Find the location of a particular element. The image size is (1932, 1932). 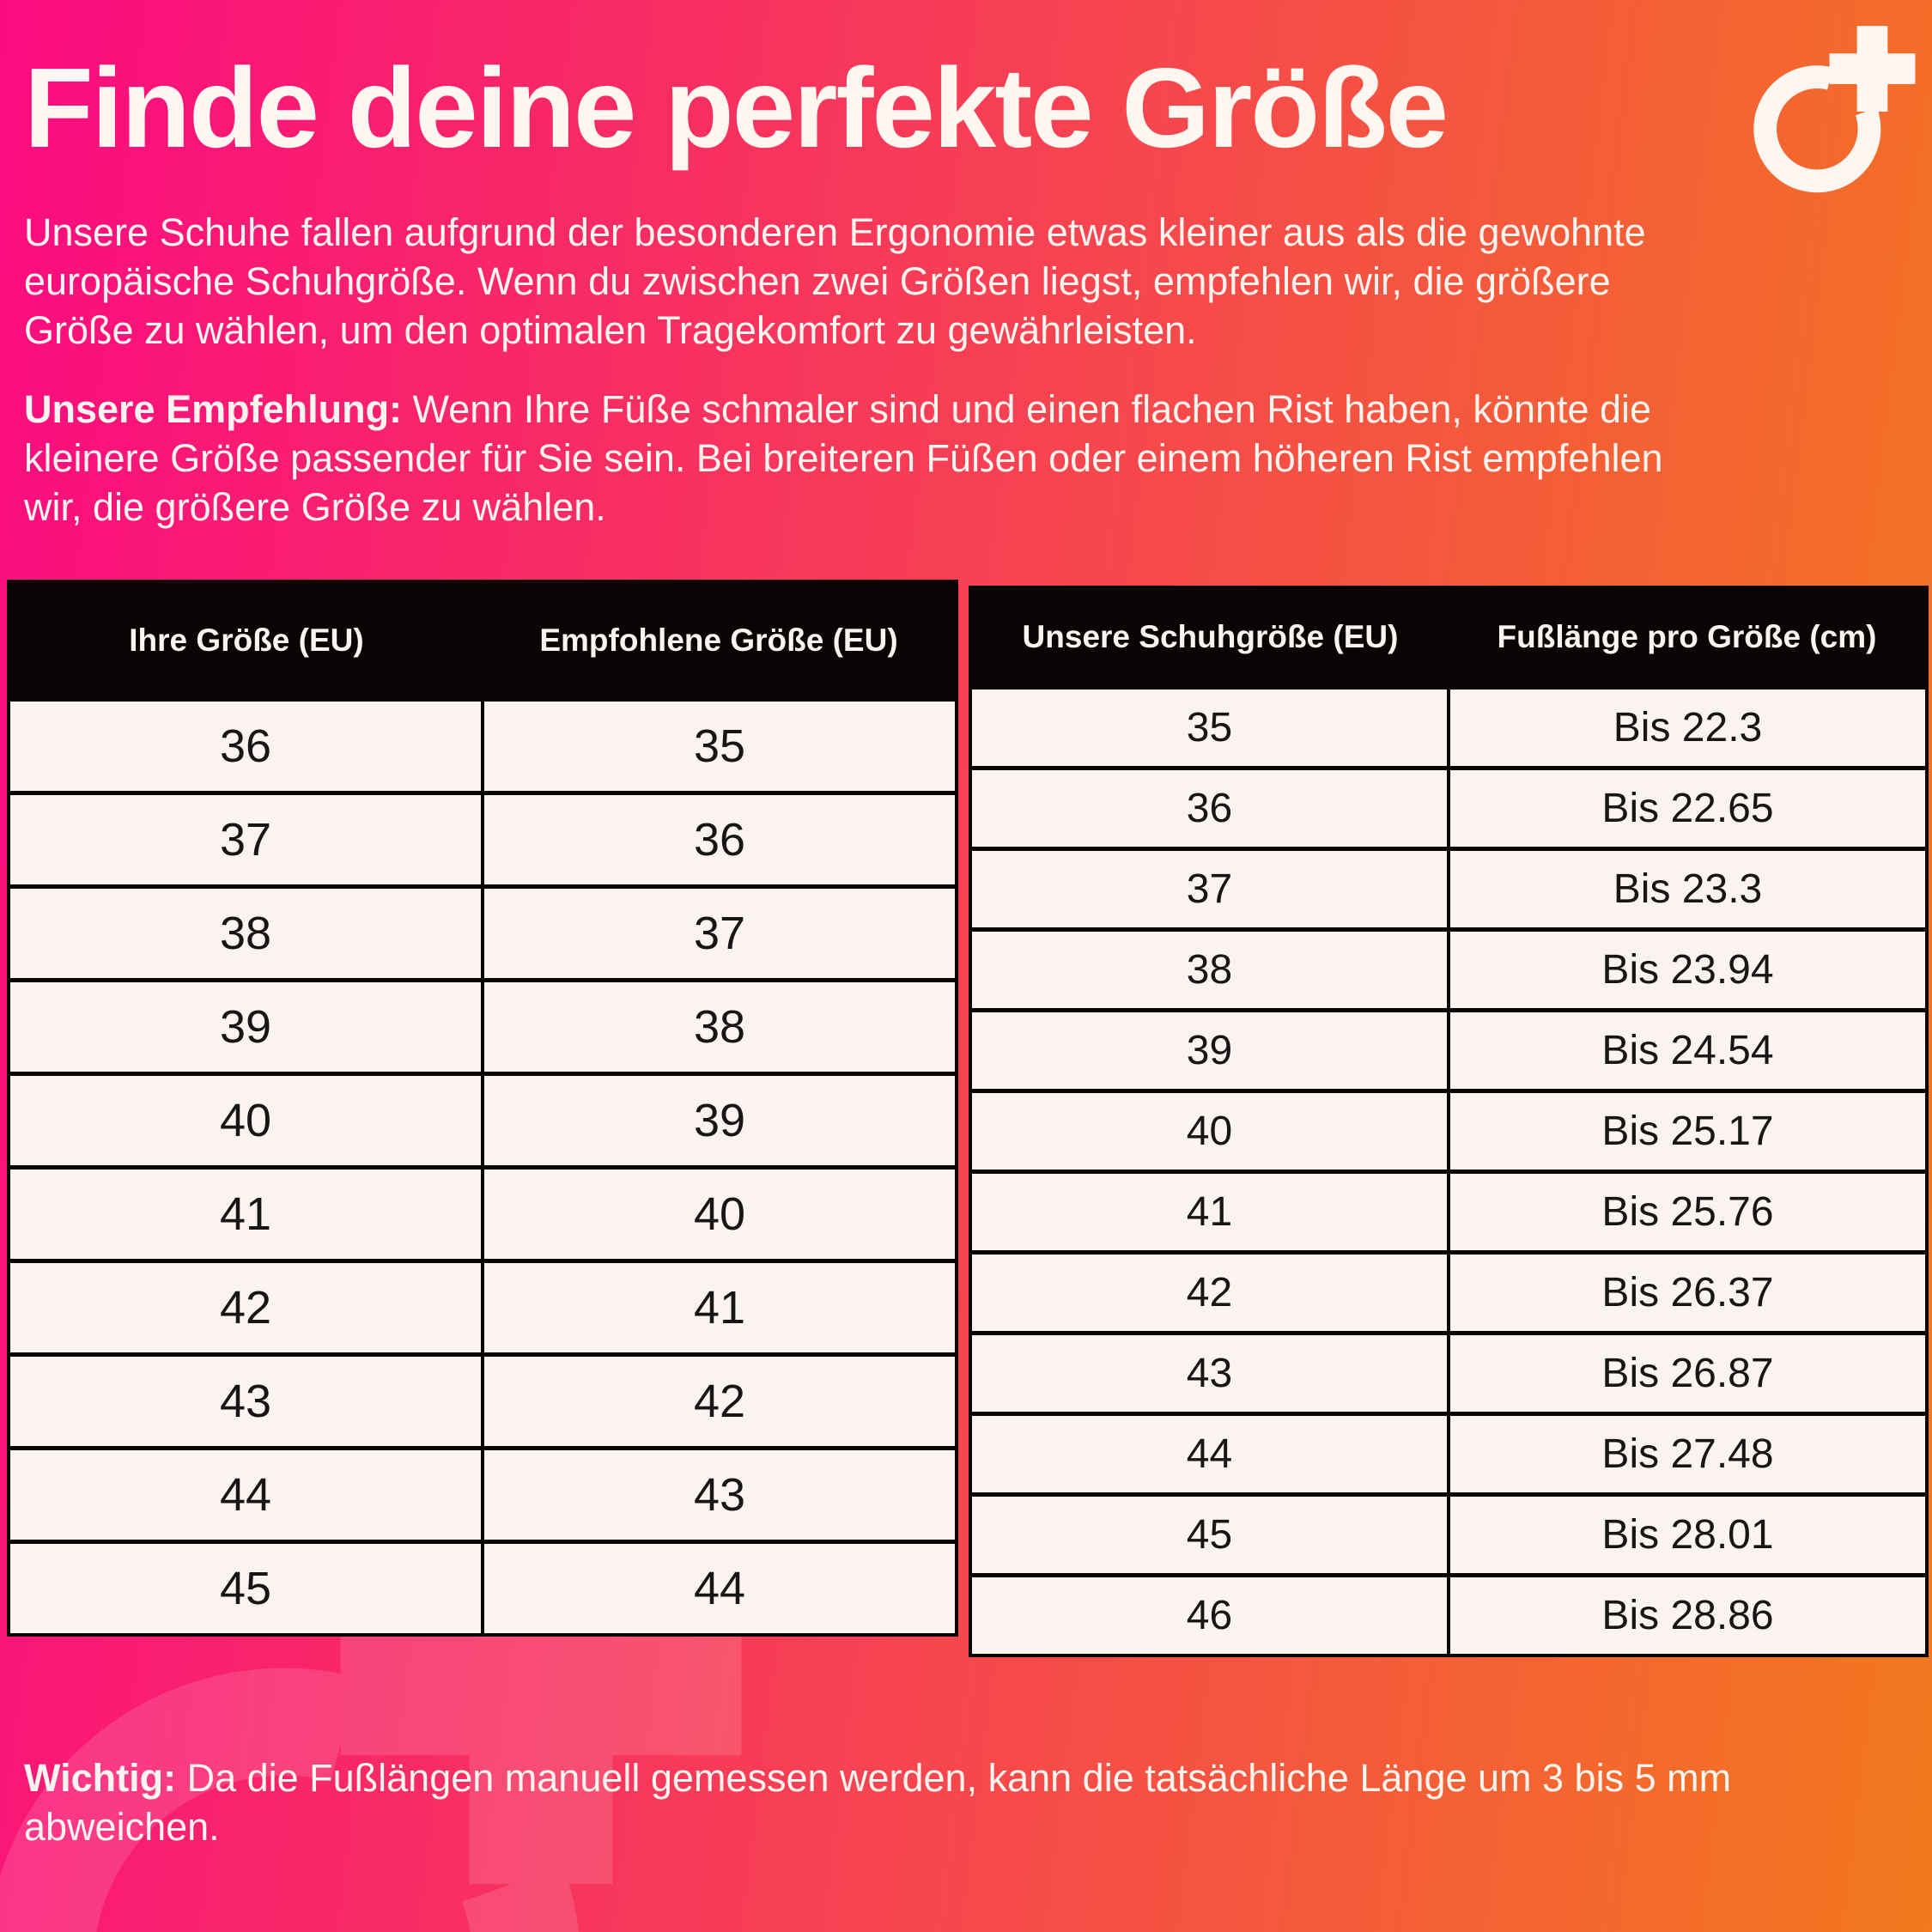

table-cell: Bis 27.48 is located at coordinates (1687, 1454).